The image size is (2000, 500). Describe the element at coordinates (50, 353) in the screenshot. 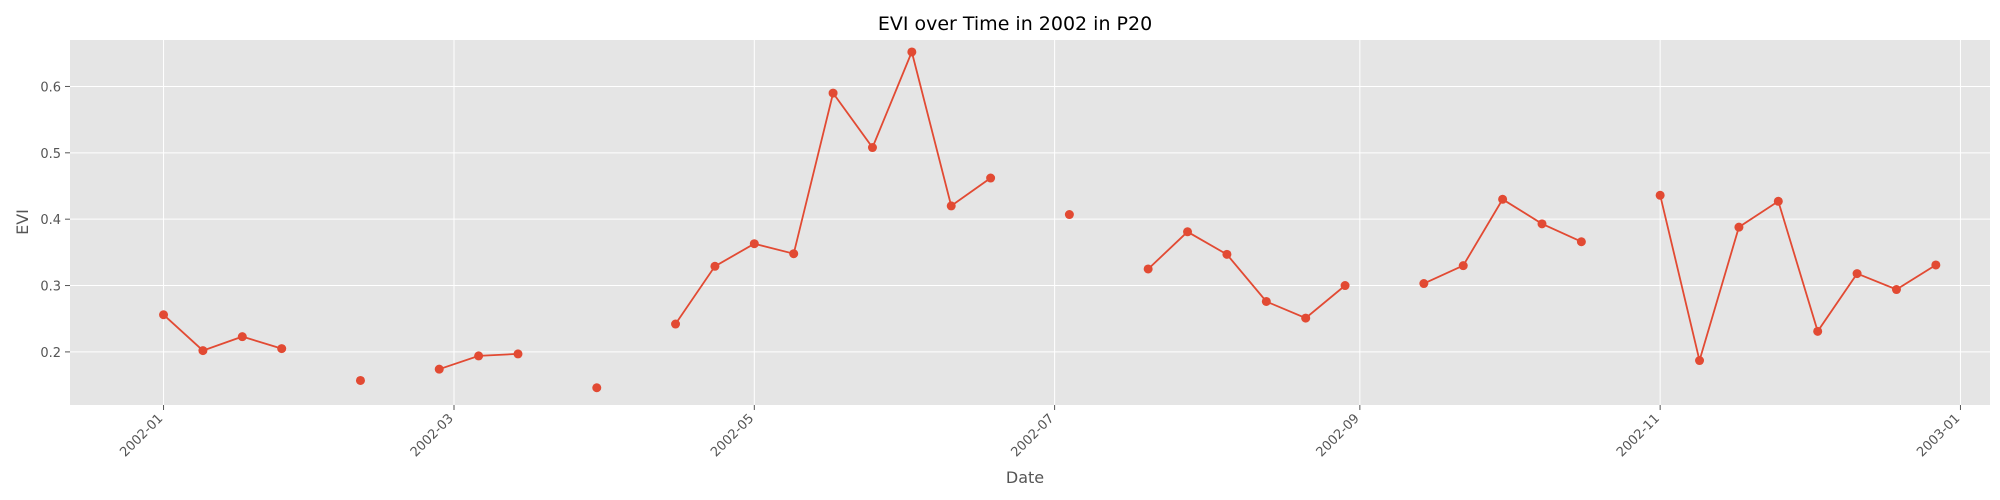

I see `y-tick-label: 0.2` at that location.